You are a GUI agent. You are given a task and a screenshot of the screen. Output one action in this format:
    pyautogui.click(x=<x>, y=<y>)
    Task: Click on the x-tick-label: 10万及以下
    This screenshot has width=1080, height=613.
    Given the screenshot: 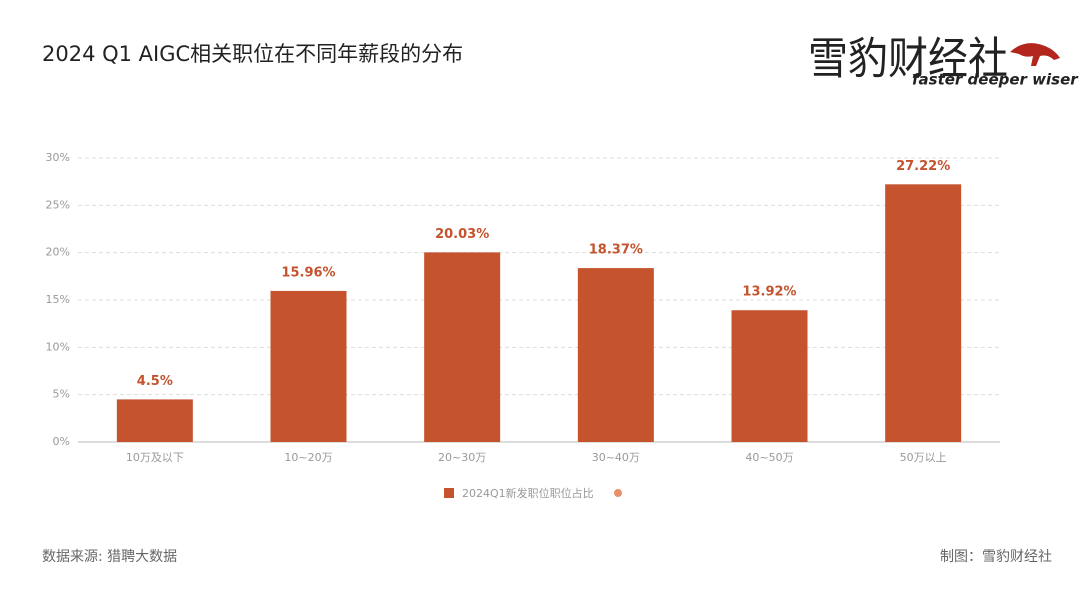 What is the action you would take?
    pyautogui.click(x=155, y=457)
    